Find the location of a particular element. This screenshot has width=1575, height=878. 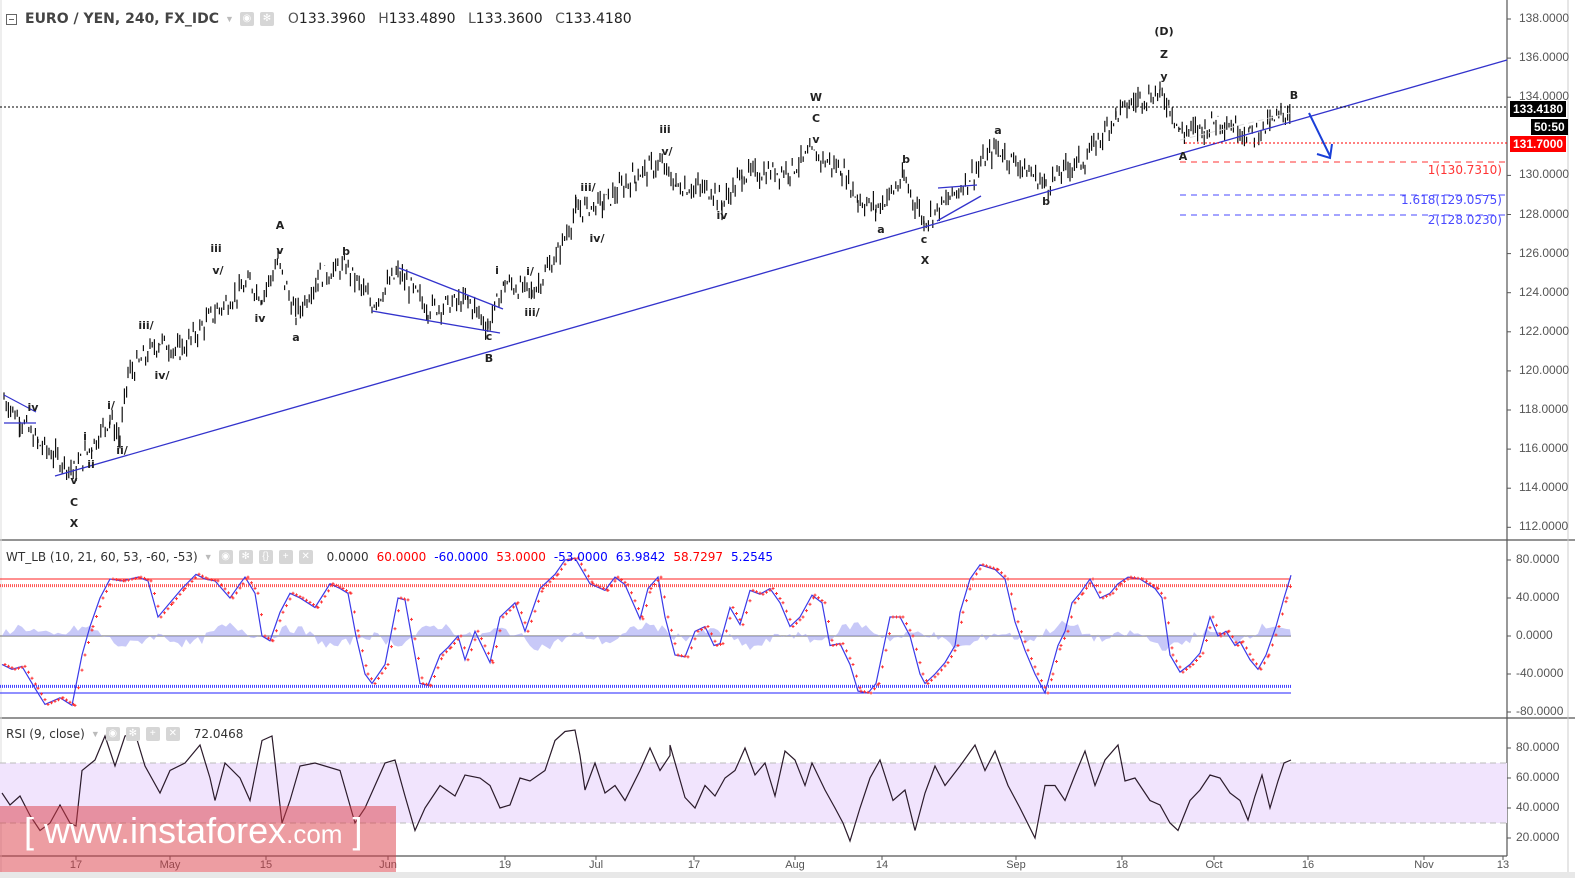

time-tick-label: 18 is located at coordinates (1122, 865).